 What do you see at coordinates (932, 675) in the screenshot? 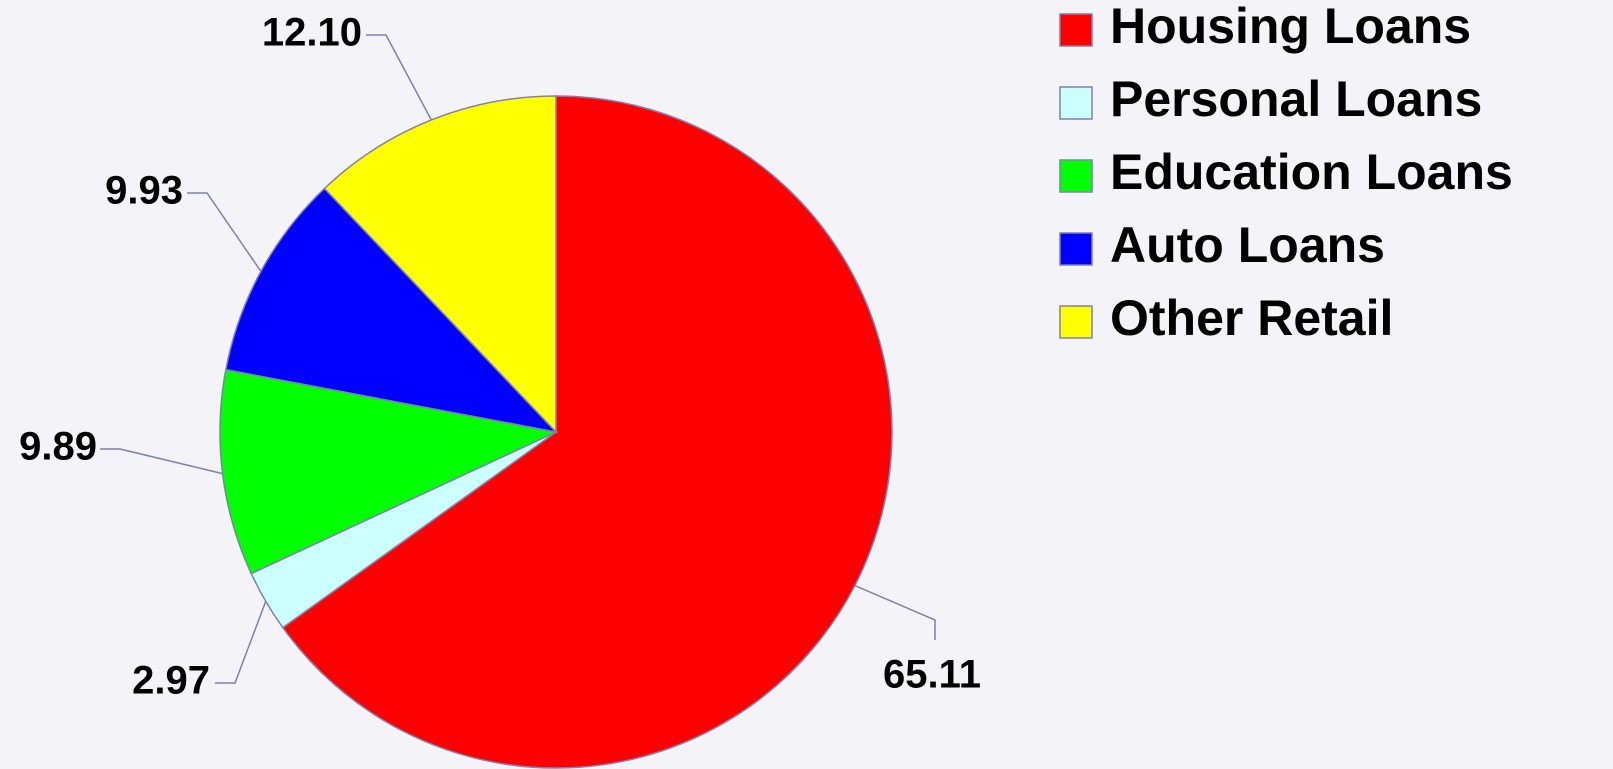
I see `data-label: 65.11` at bounding box center [932, 675].